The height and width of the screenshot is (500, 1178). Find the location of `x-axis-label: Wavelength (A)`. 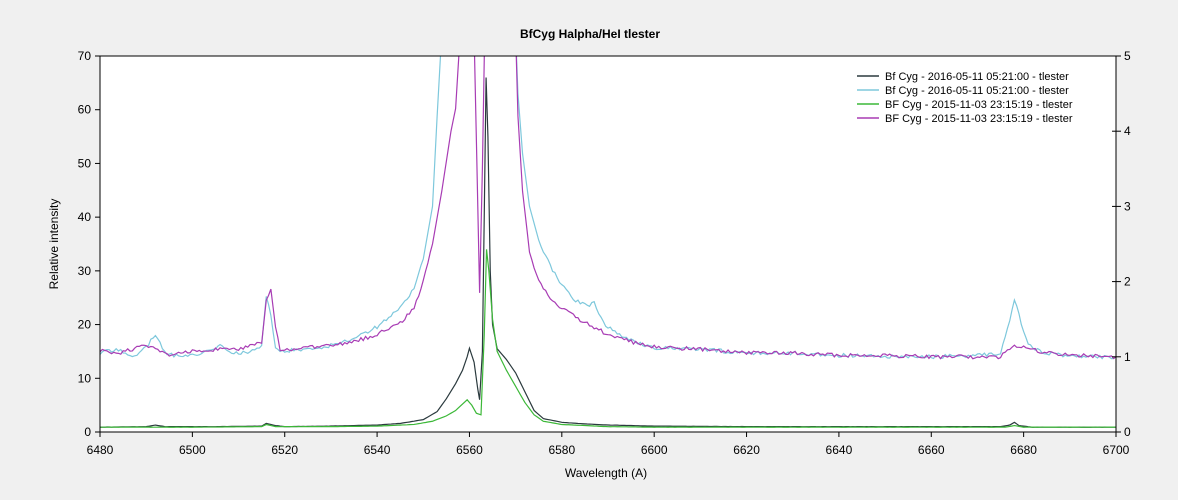

x-axis-label: Wavelength (A) is located at coordinates (606, 473).